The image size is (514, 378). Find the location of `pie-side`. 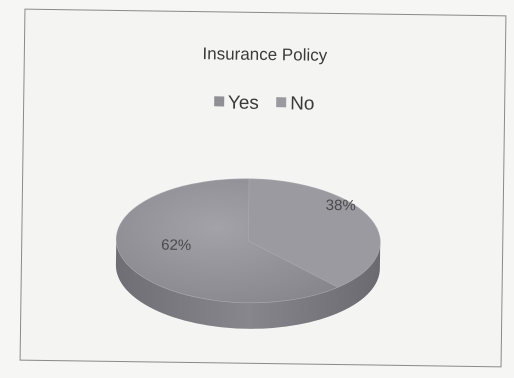

pie-side is located at coordinates (248, 283).